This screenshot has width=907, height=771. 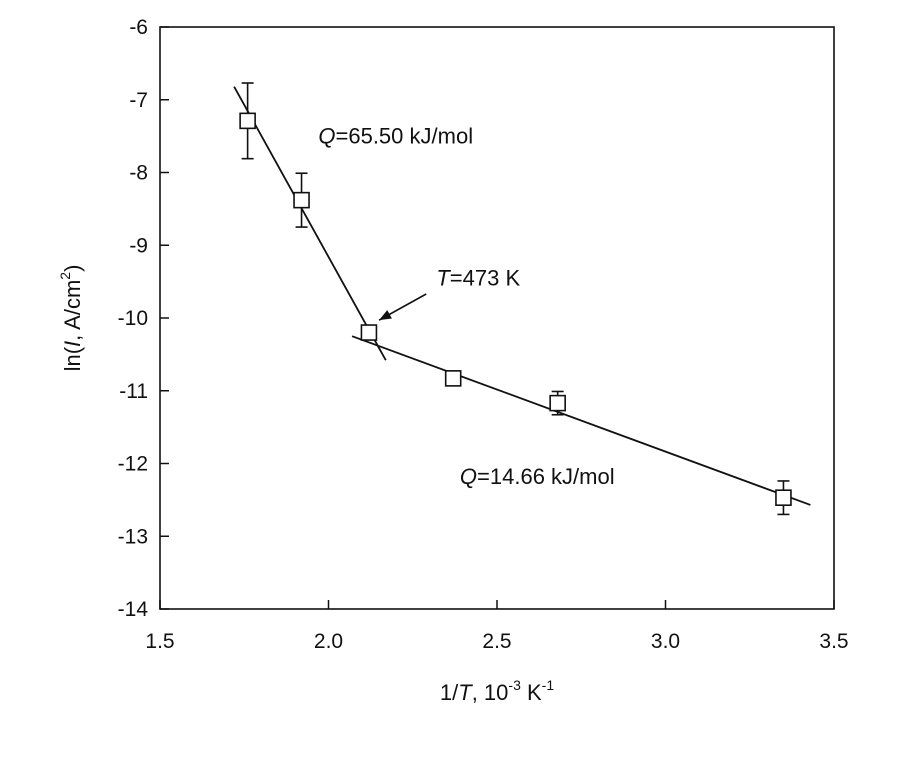 I want to click on y-axis: -6 -7 -8 -9 -10 -11 -12 -13 -14, so click(x=143, y=318).